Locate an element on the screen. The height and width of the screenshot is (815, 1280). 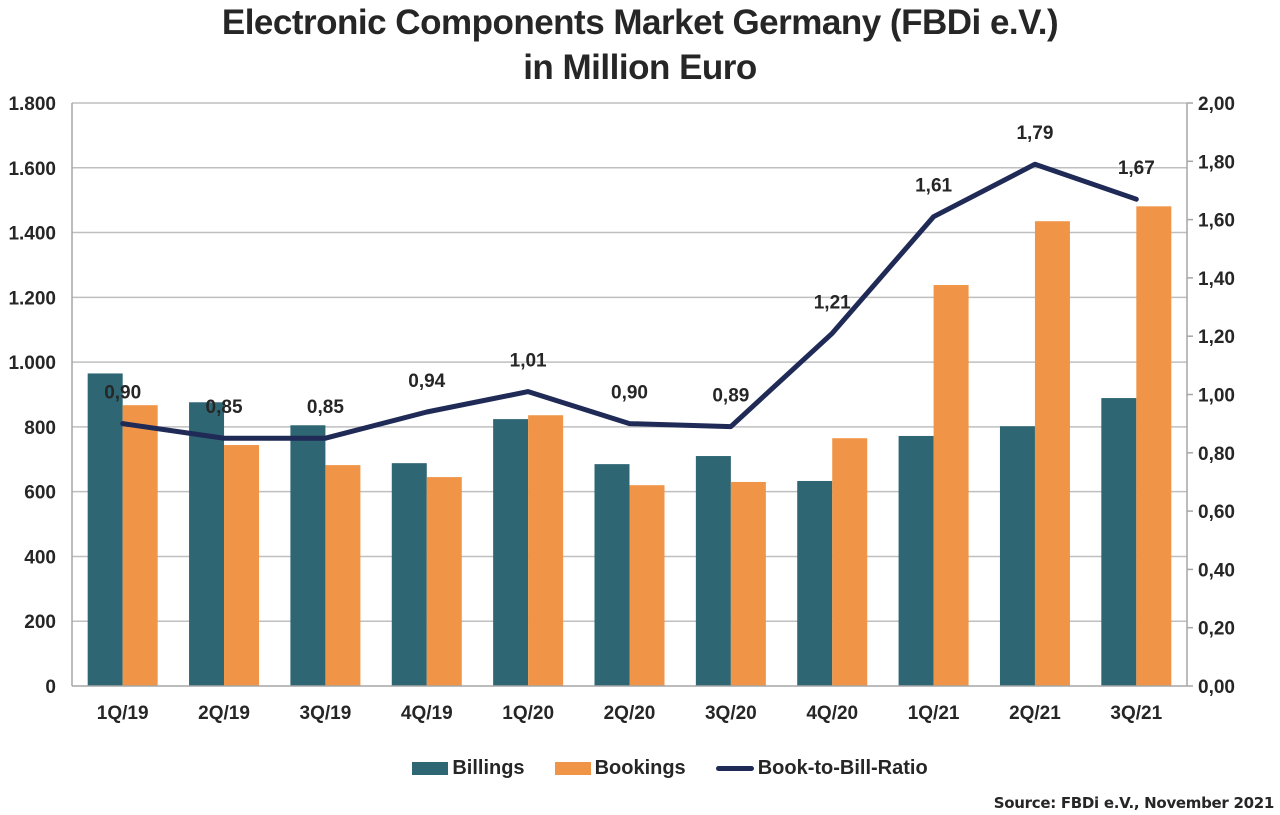
y-left-tick-label: 1.000 is located at coordinates (32, 363).